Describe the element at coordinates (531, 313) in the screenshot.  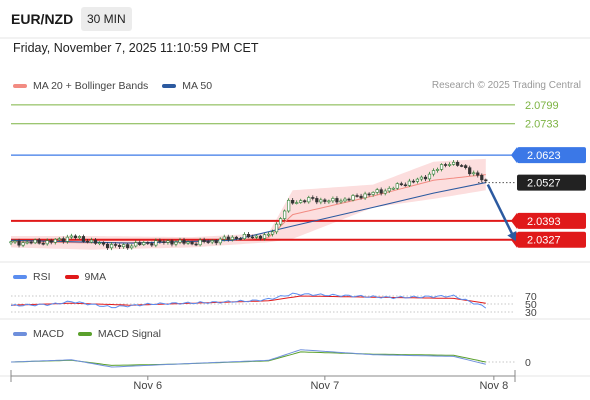
I see `rsi-tick-30: 30` at that location.